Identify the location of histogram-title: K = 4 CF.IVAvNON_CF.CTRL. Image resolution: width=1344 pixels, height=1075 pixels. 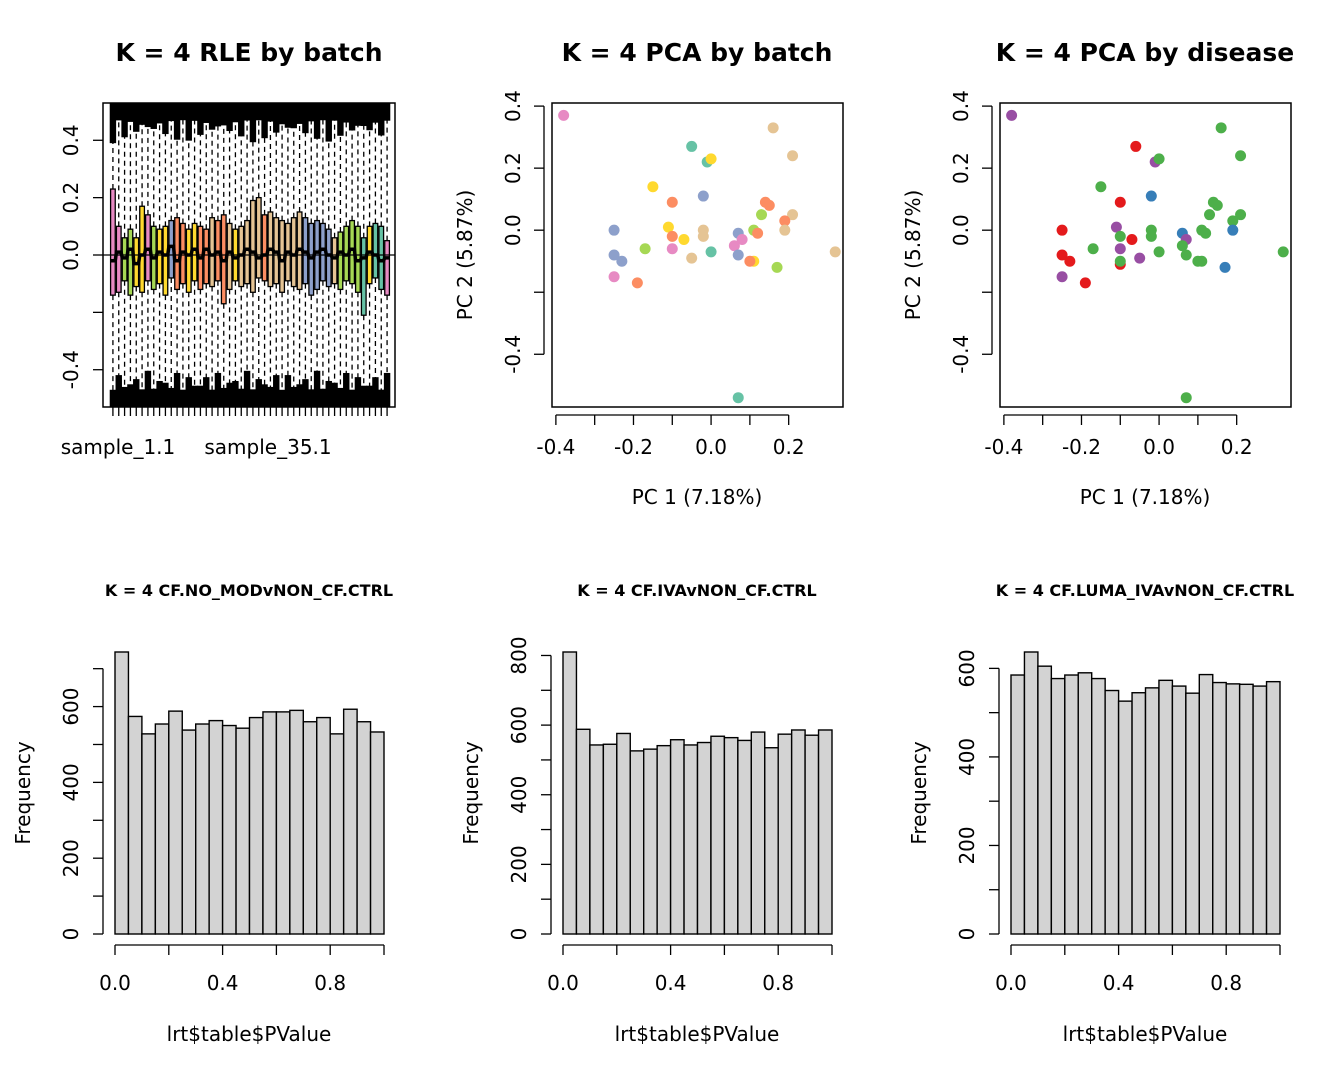
(697, 590).